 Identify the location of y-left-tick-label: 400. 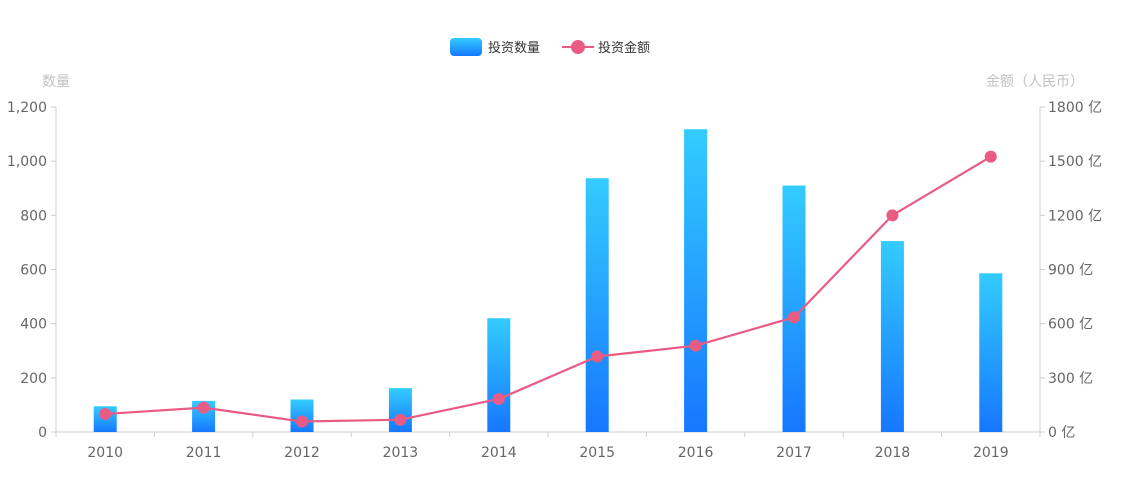
(33, 325).